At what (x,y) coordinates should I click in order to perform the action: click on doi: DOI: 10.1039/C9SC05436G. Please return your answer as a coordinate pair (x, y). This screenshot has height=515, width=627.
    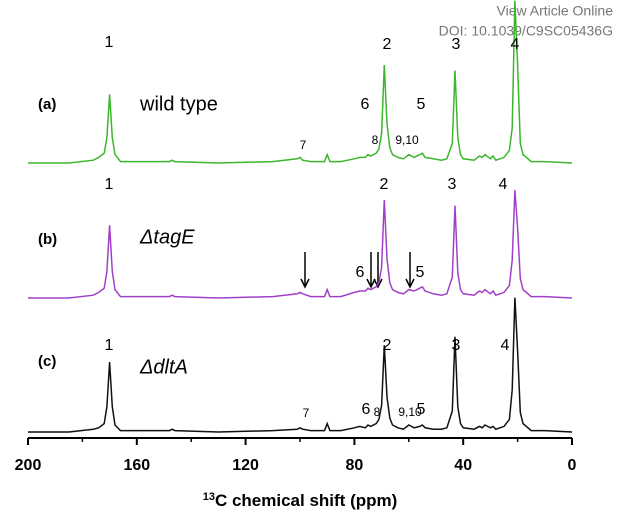
    Looking at the image, I should click on (526, 31).